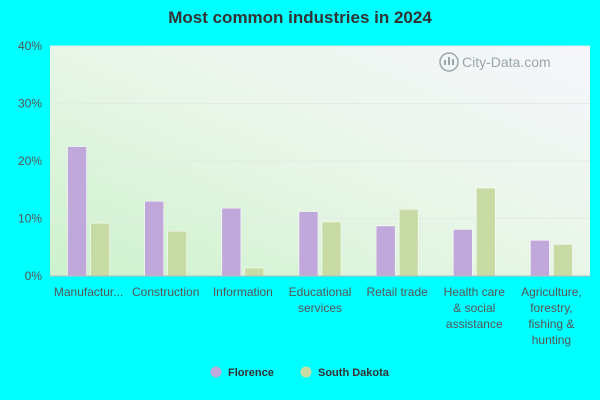 This screenshot has height=400, width=600. What do you see at coordinates (474, 308) in the screenshot?
I see `x-category-label: & social` at bounding box center [474, 308].